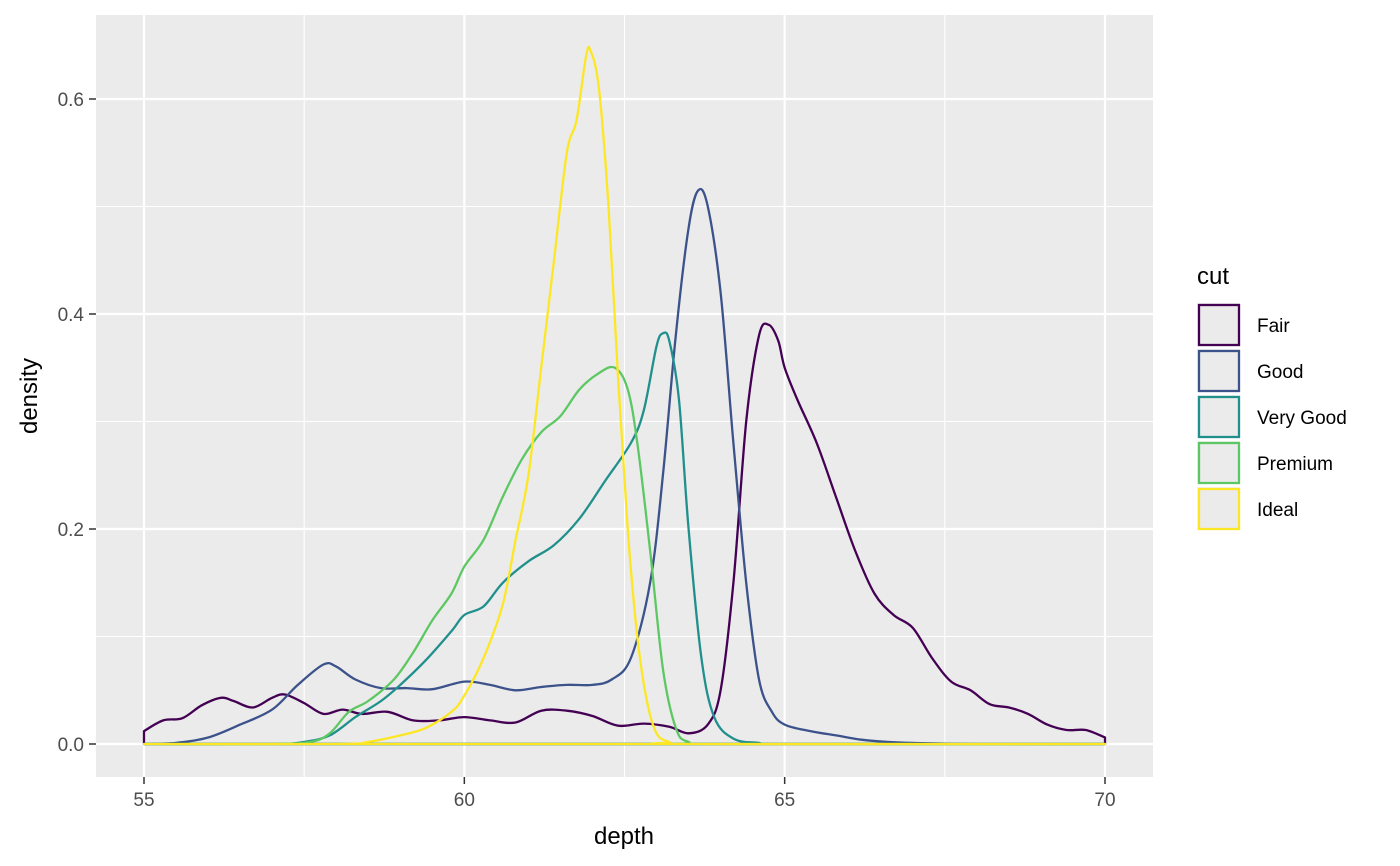  I want to click on x-axis-title: depth, so click(624, 836).